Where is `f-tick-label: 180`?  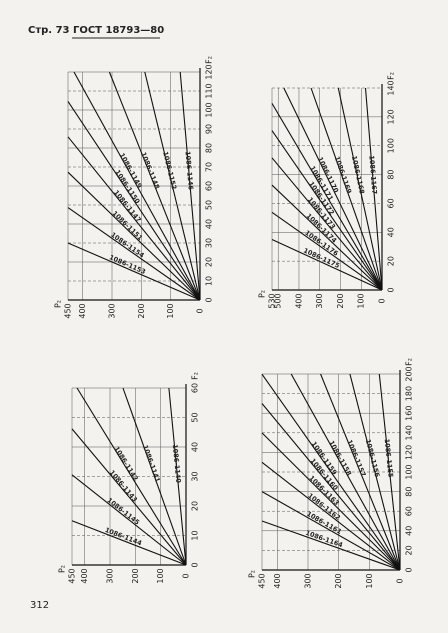
f-tick-label: 180 is located at coordinates (409, 393).